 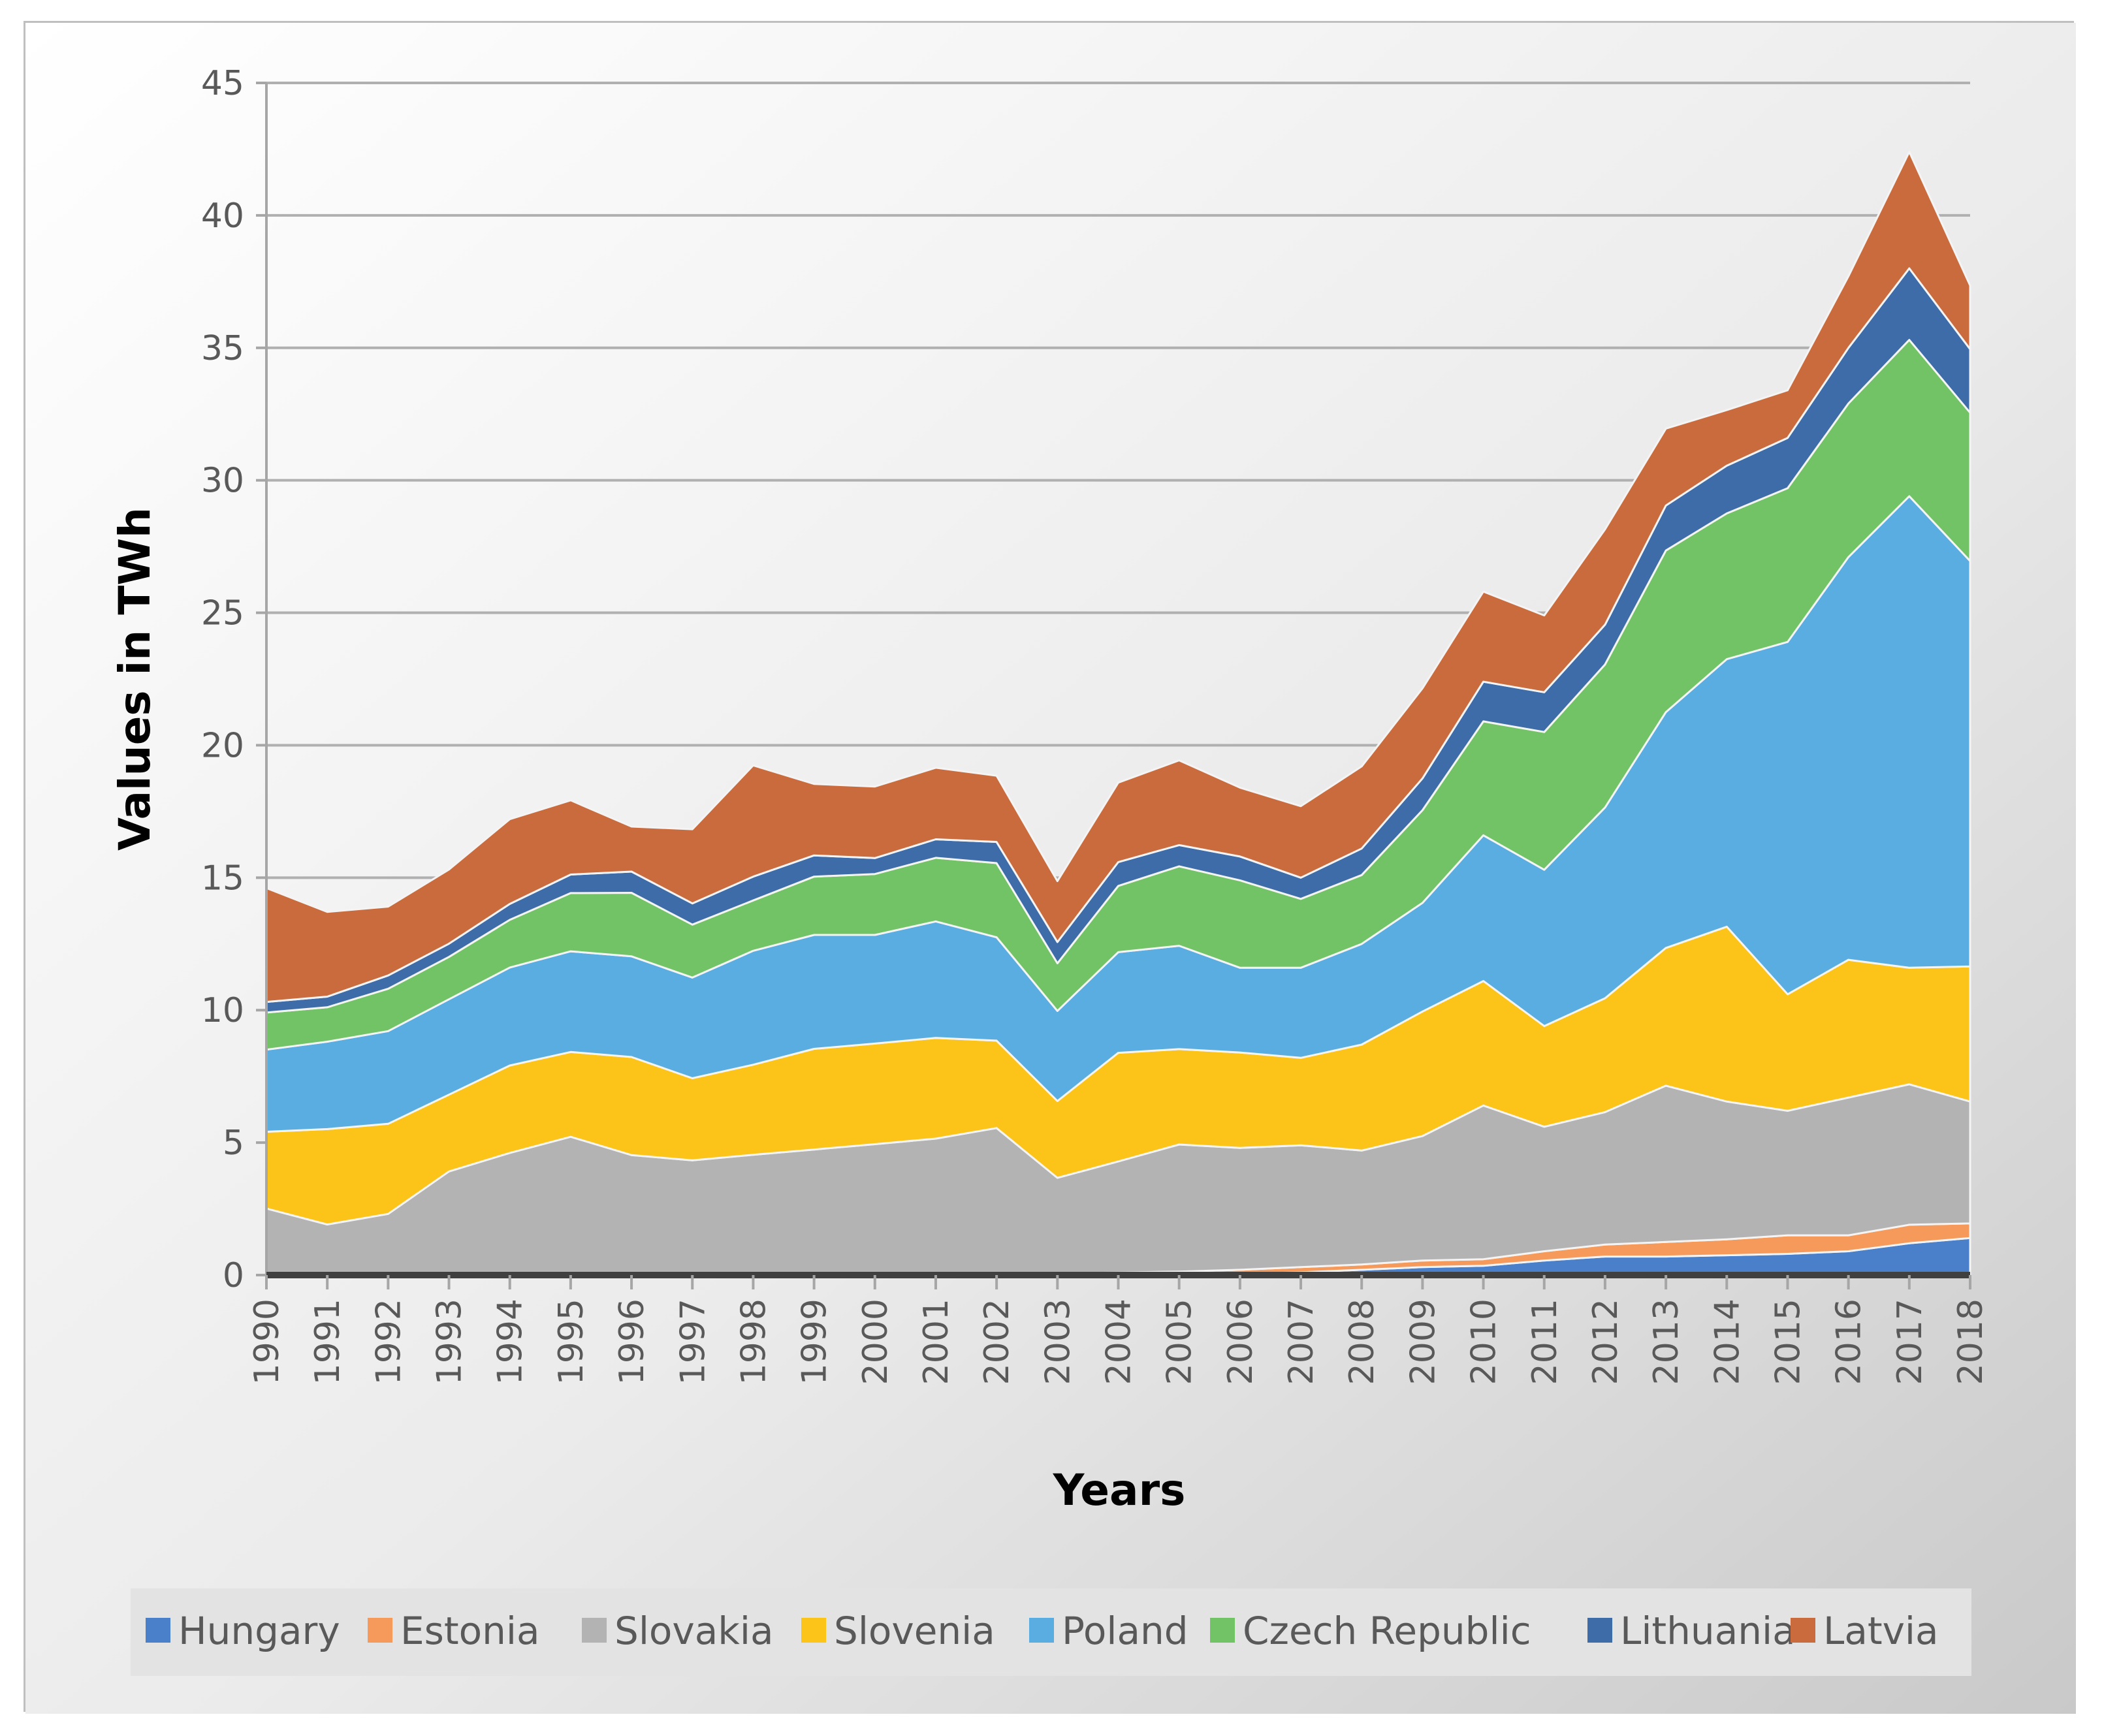 I want to click on x-tick-label: 2006, so click(x=1240, y=1342).